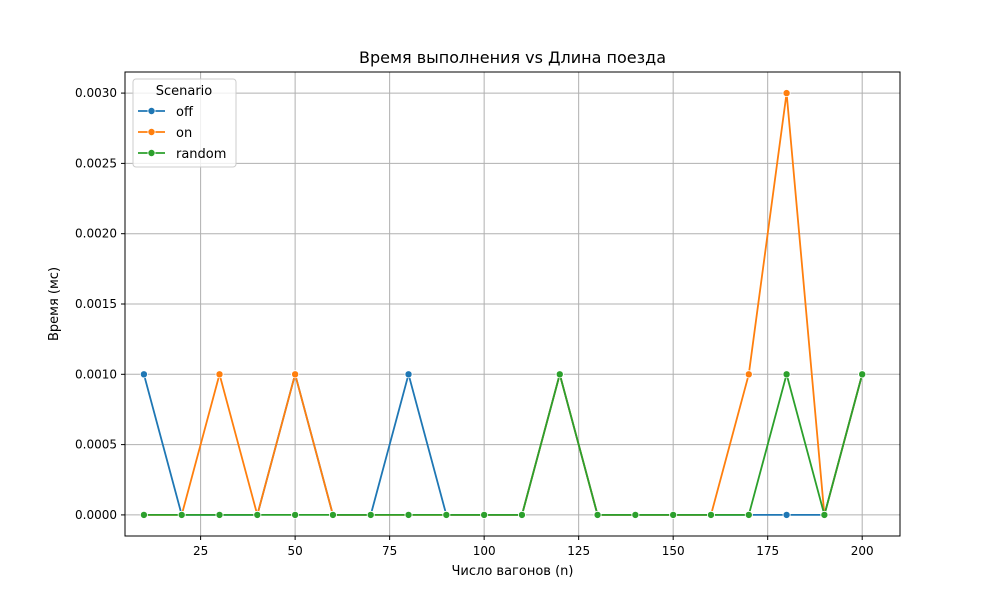 This screenshot has width=1000, height=600. I want to click on y-tick-label: 0.0005, so click(96, 445).